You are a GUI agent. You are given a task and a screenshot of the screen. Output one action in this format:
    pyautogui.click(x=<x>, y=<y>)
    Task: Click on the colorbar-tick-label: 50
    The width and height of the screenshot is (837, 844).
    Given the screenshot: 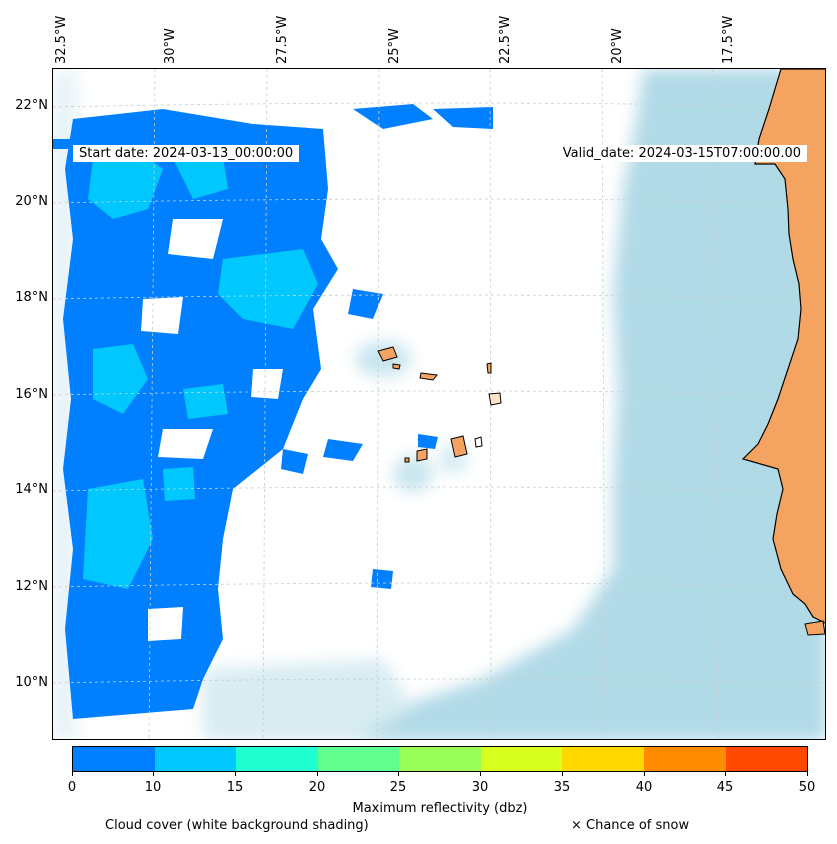 What is the action you would take?
    pyautogui.click(x=807, y=787)
    